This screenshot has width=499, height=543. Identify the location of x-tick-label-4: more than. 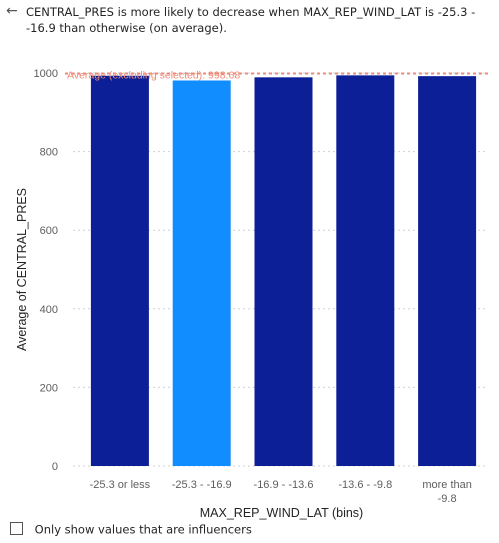
(447, 485).